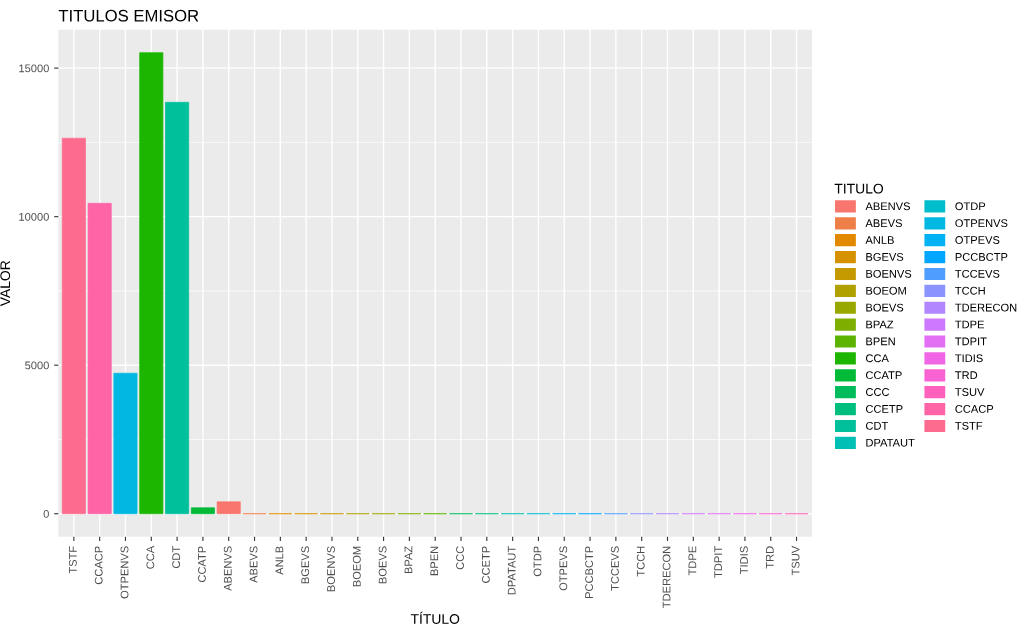  Describe the element at coordinates (966, 375) in the screenshot. I see `legend-label: TRD` at that location.